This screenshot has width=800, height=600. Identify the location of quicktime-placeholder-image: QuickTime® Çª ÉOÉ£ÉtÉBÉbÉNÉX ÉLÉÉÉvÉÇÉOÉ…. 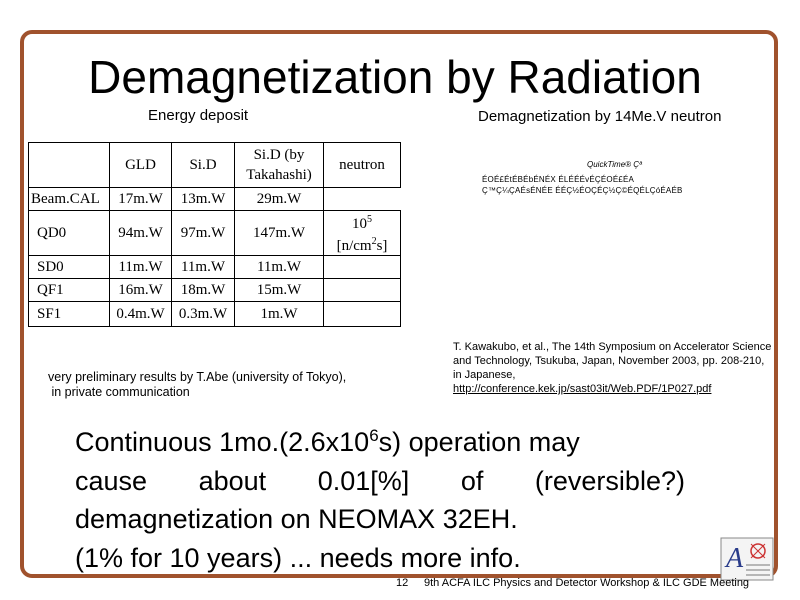
(602, 215).